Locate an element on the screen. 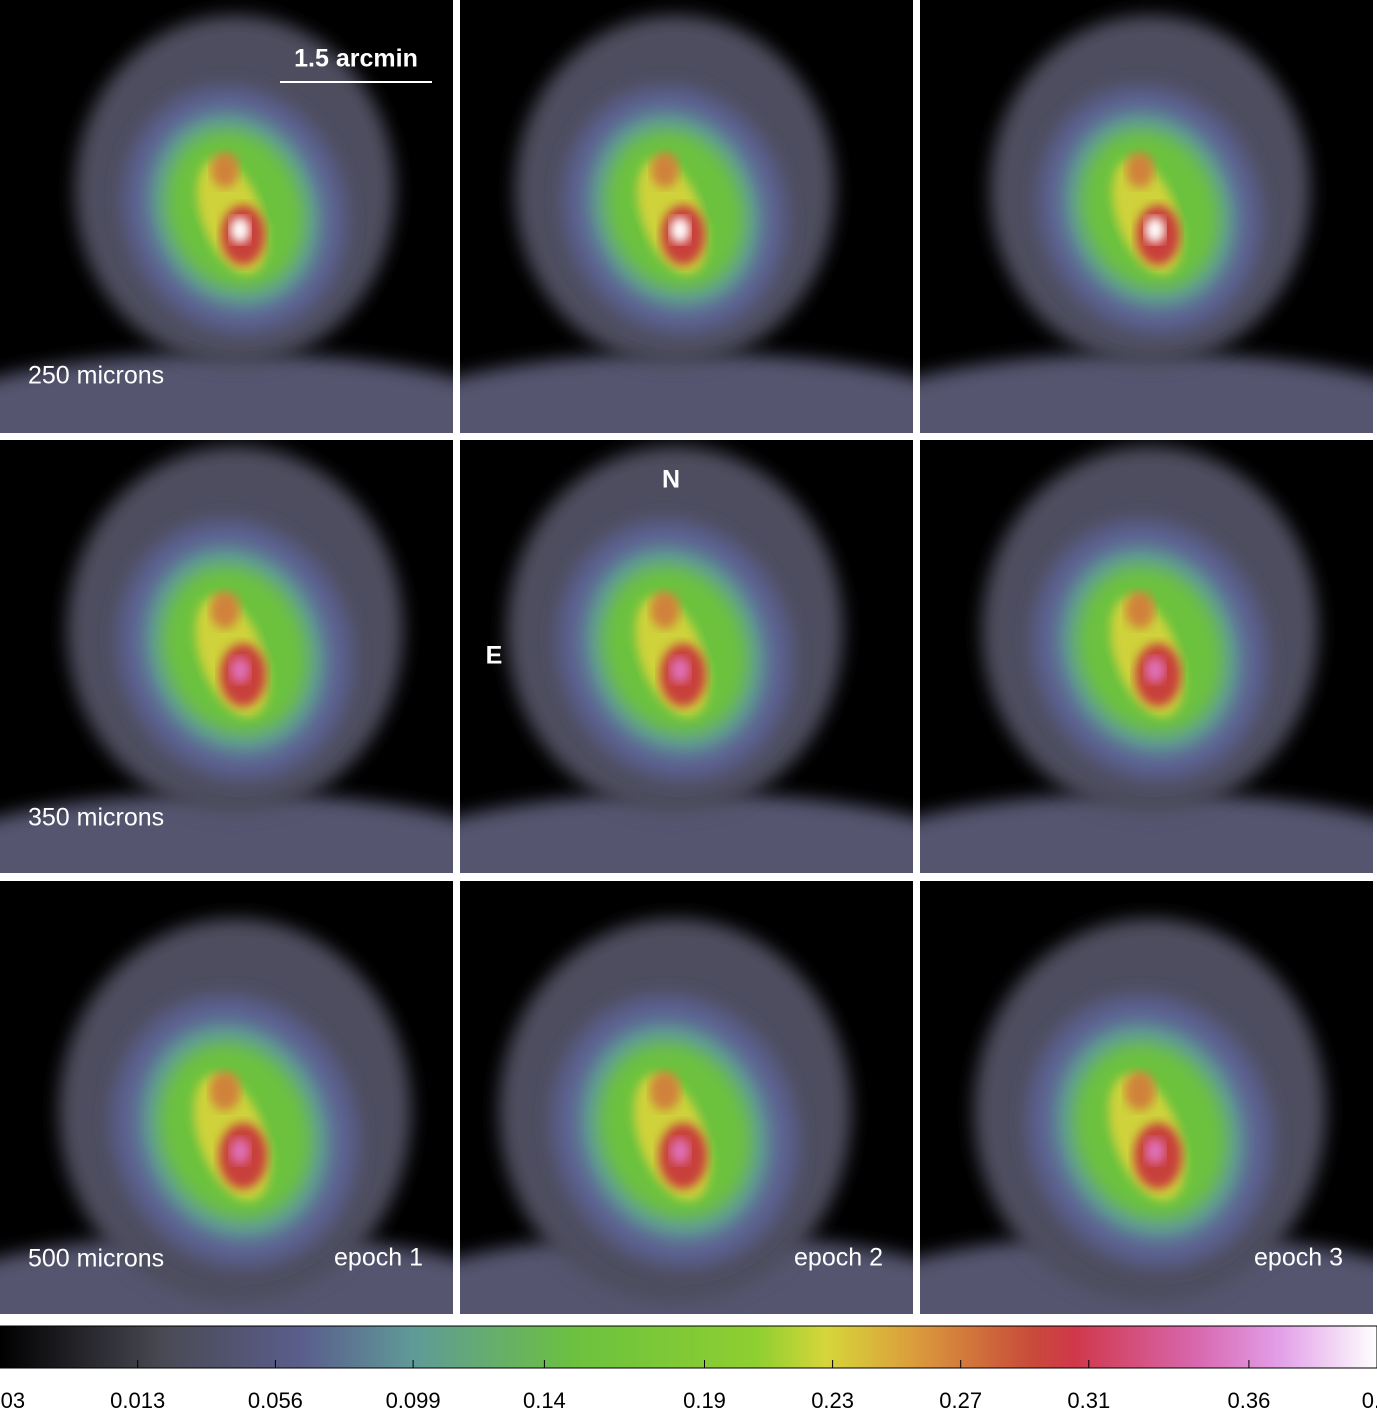 This screenshot has height=1420, width=1377. colorbar-tick-label: 0.31 is located at coordinates (1088, 1400).